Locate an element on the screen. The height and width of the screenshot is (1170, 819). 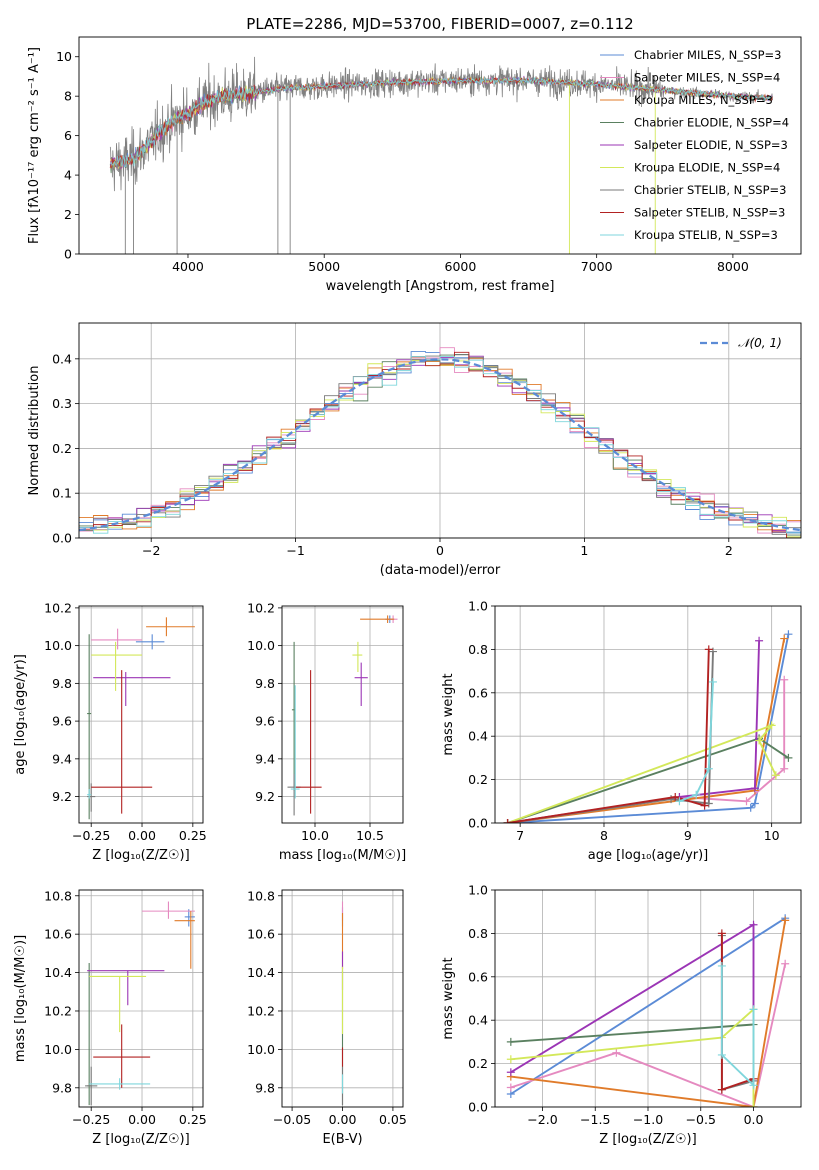
x-axis-label: age [log₁₀(age/yr)] is located at coordinates (648, 855).